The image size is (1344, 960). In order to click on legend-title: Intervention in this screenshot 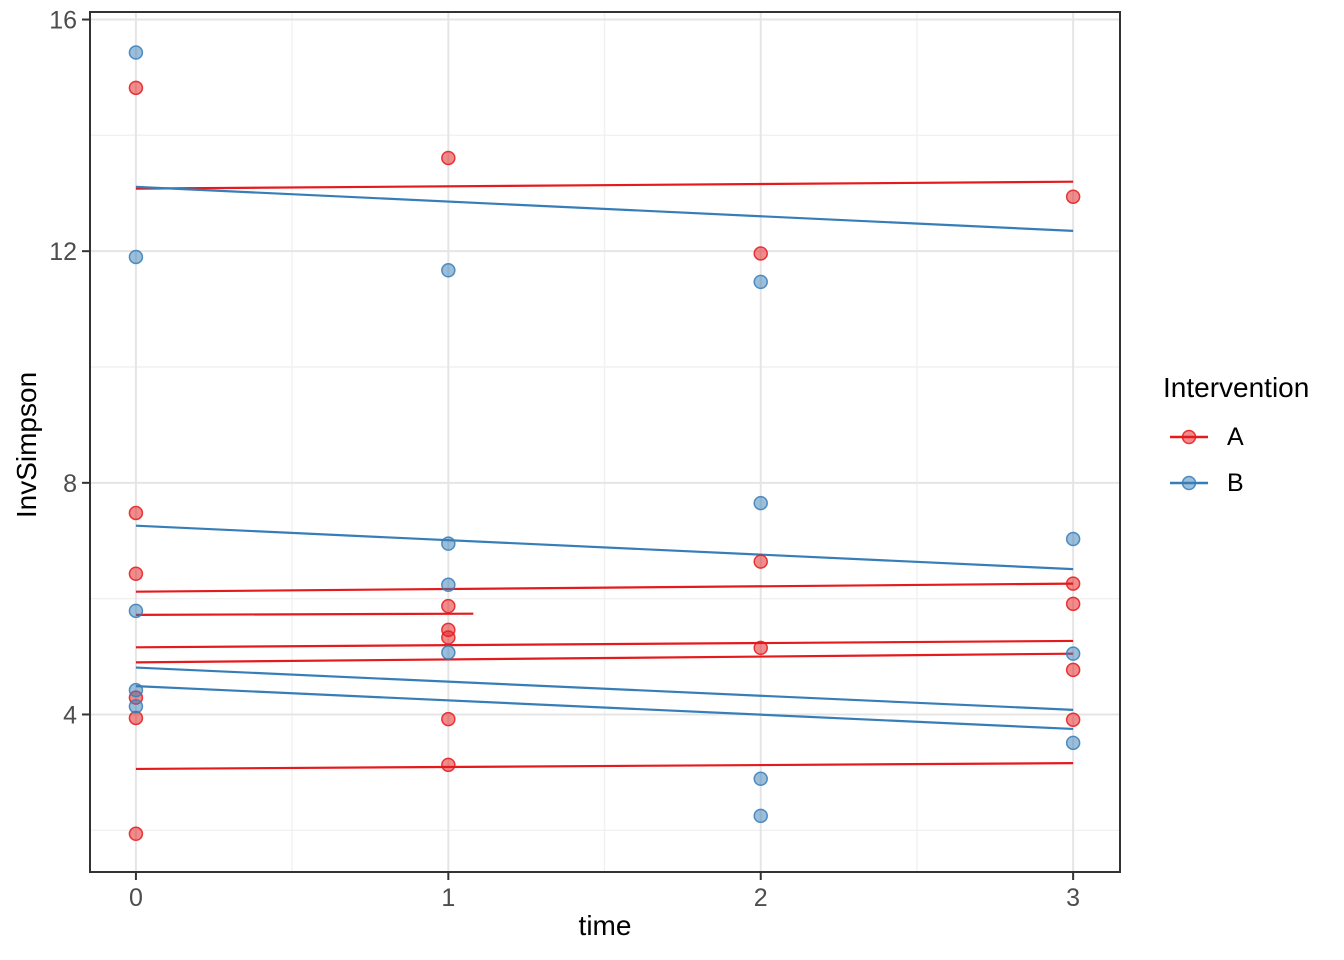, I will do `click(1236, 387)`.